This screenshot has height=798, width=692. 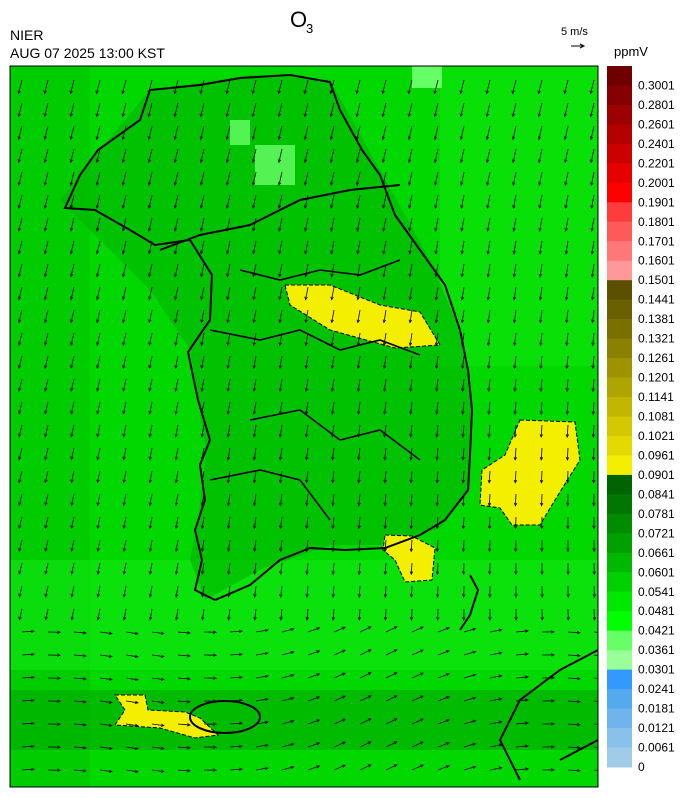 I want to click on colorbar-label: 0.0541, so click(x=656, y=592).